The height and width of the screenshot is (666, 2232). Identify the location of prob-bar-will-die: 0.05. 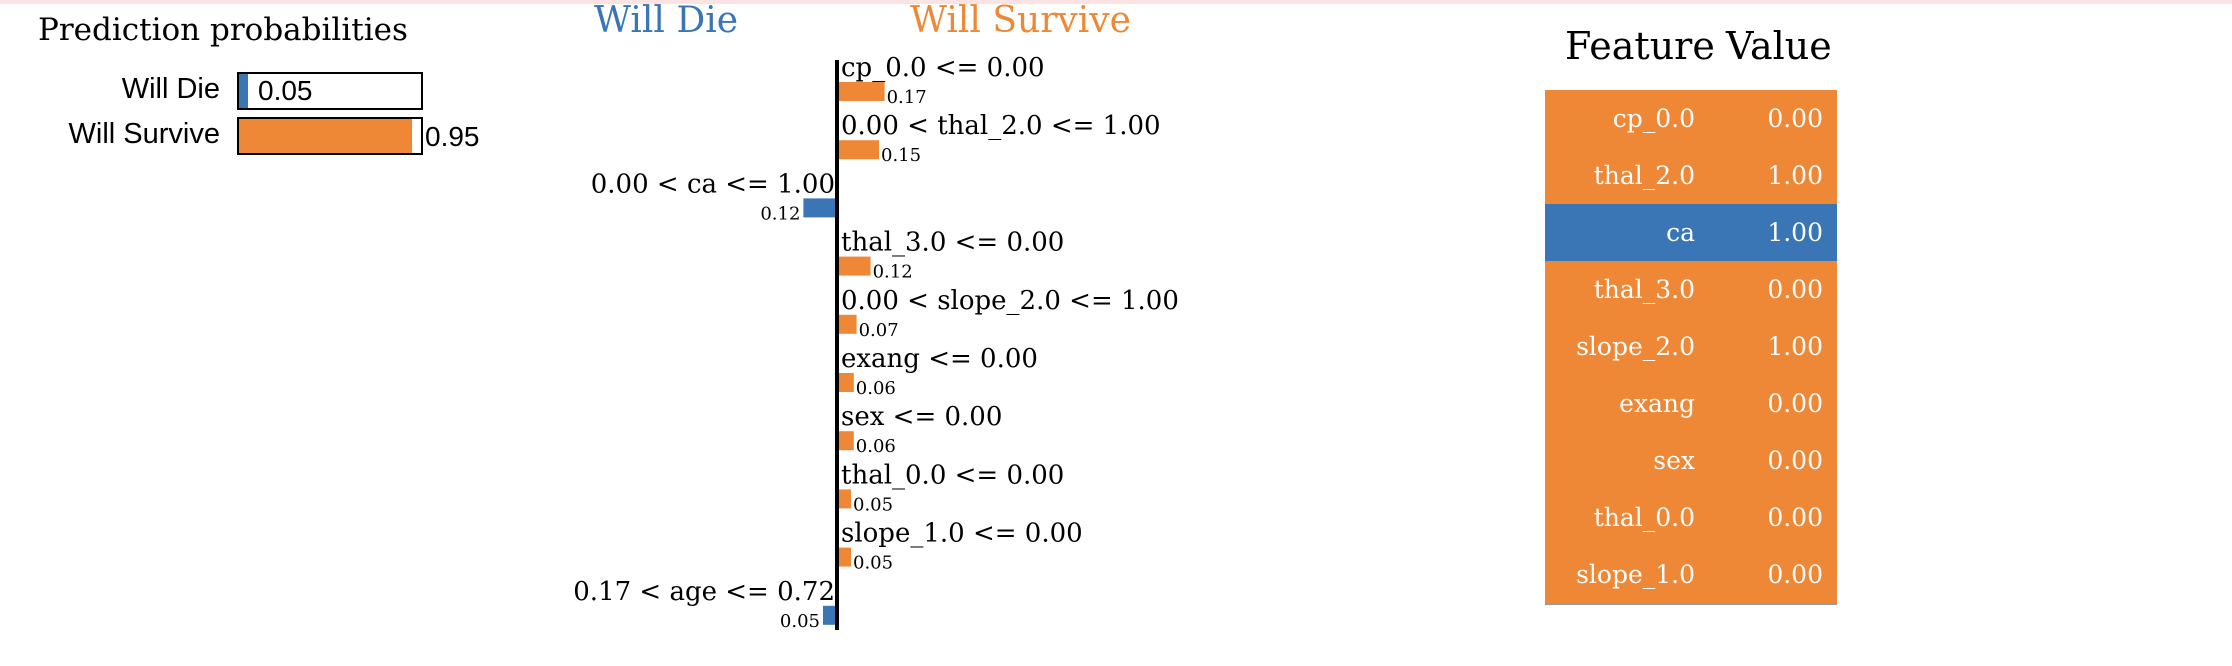
(330, 91).